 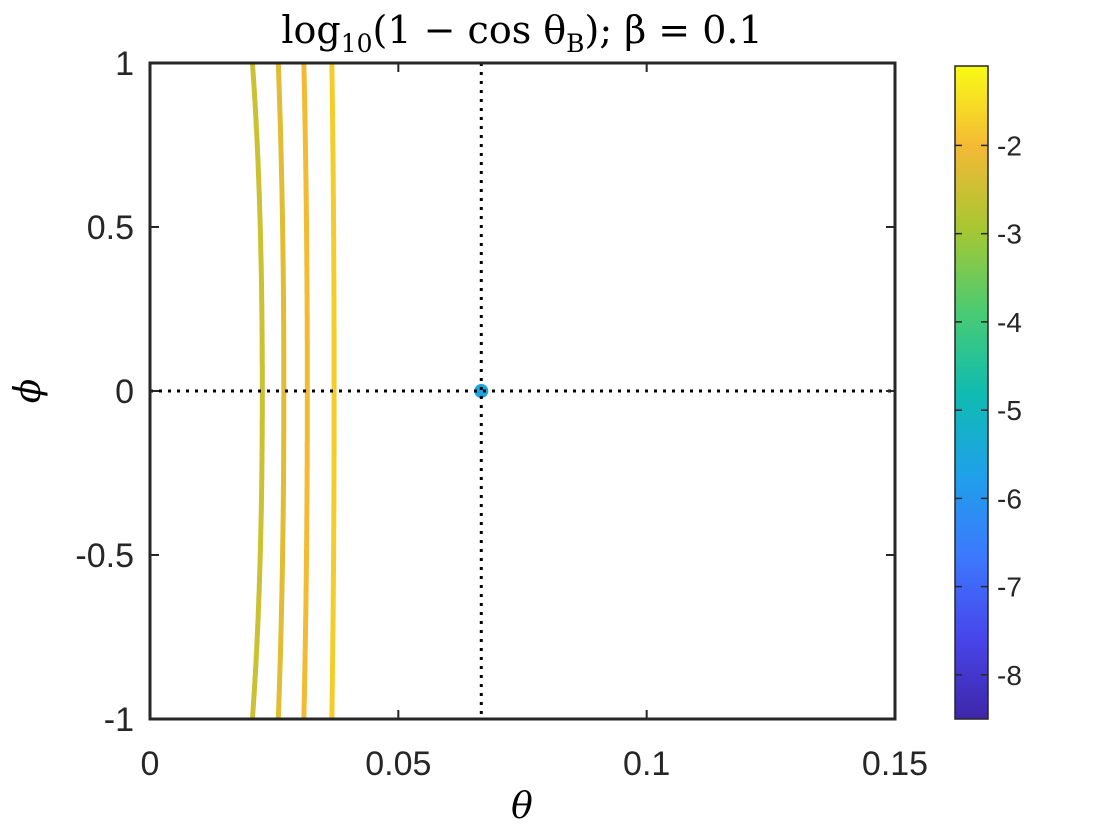 What do you see at coordinates (1009, 145) in the screenshot?
I see `colorbar-tick-label: -2` at bounding box center [1009, 145].